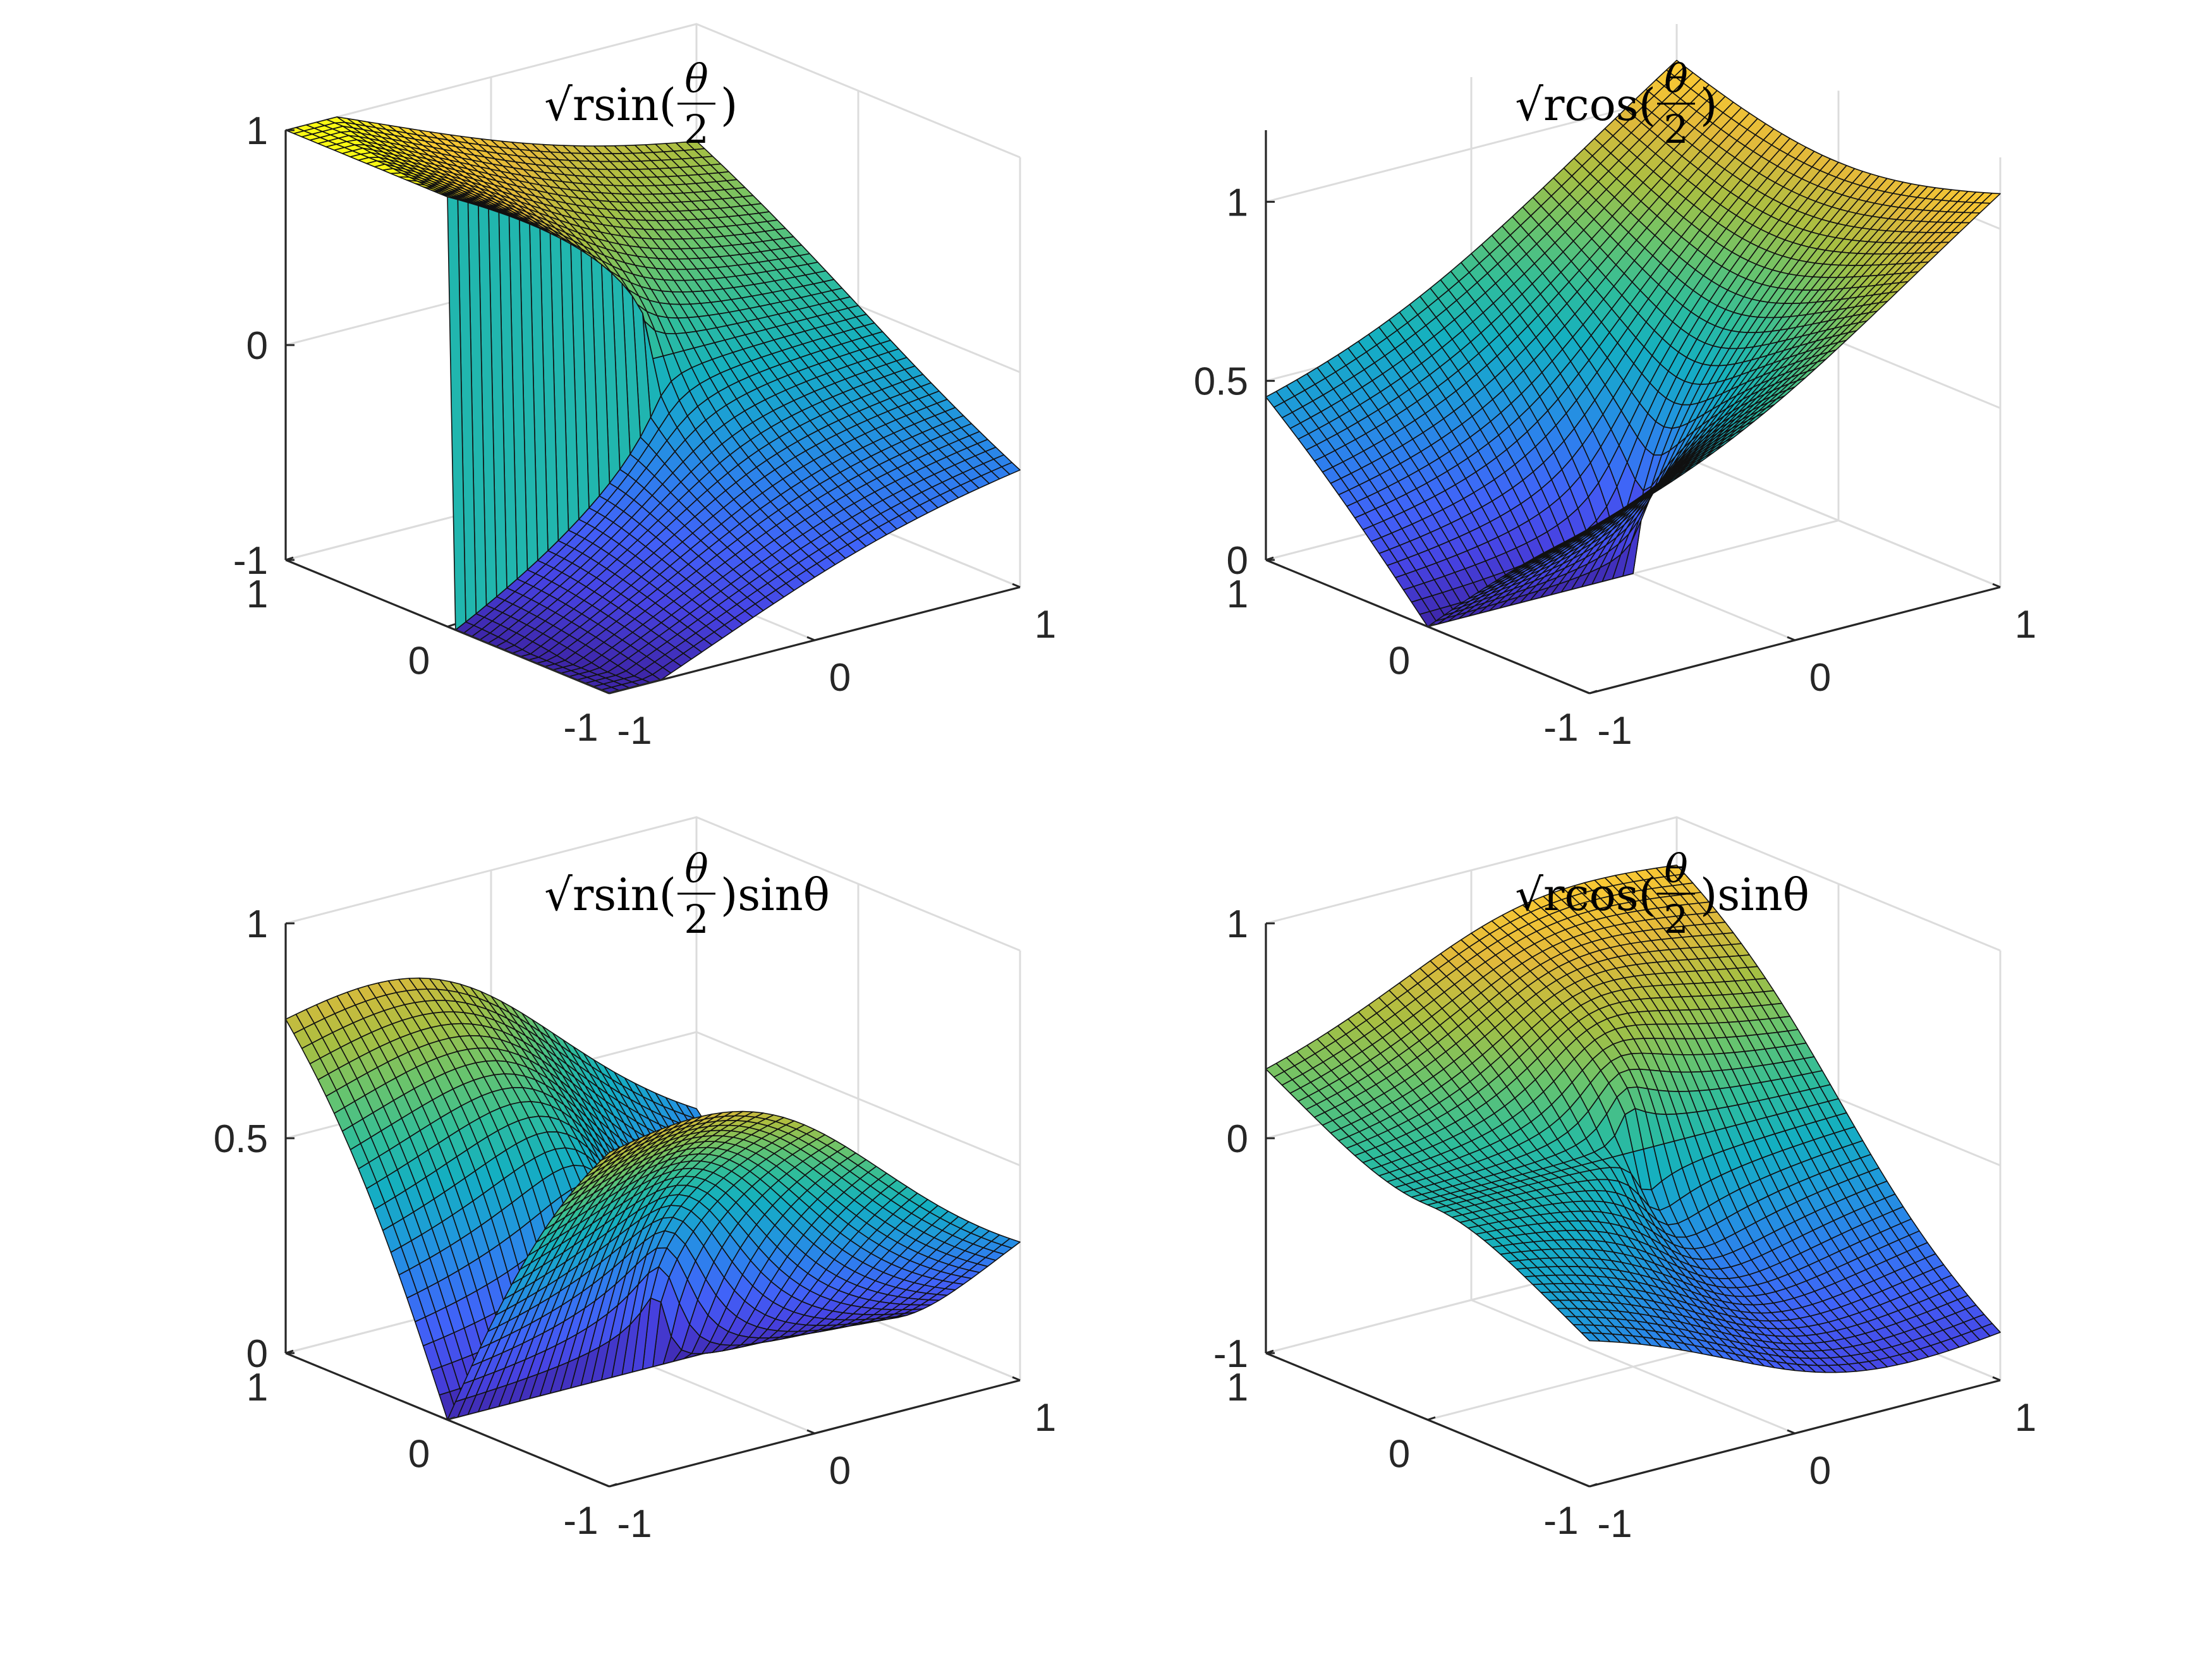 This screenshot has width=2212, height=1659. I want to click on title-lead: √rcos(, so click(1585, 105).